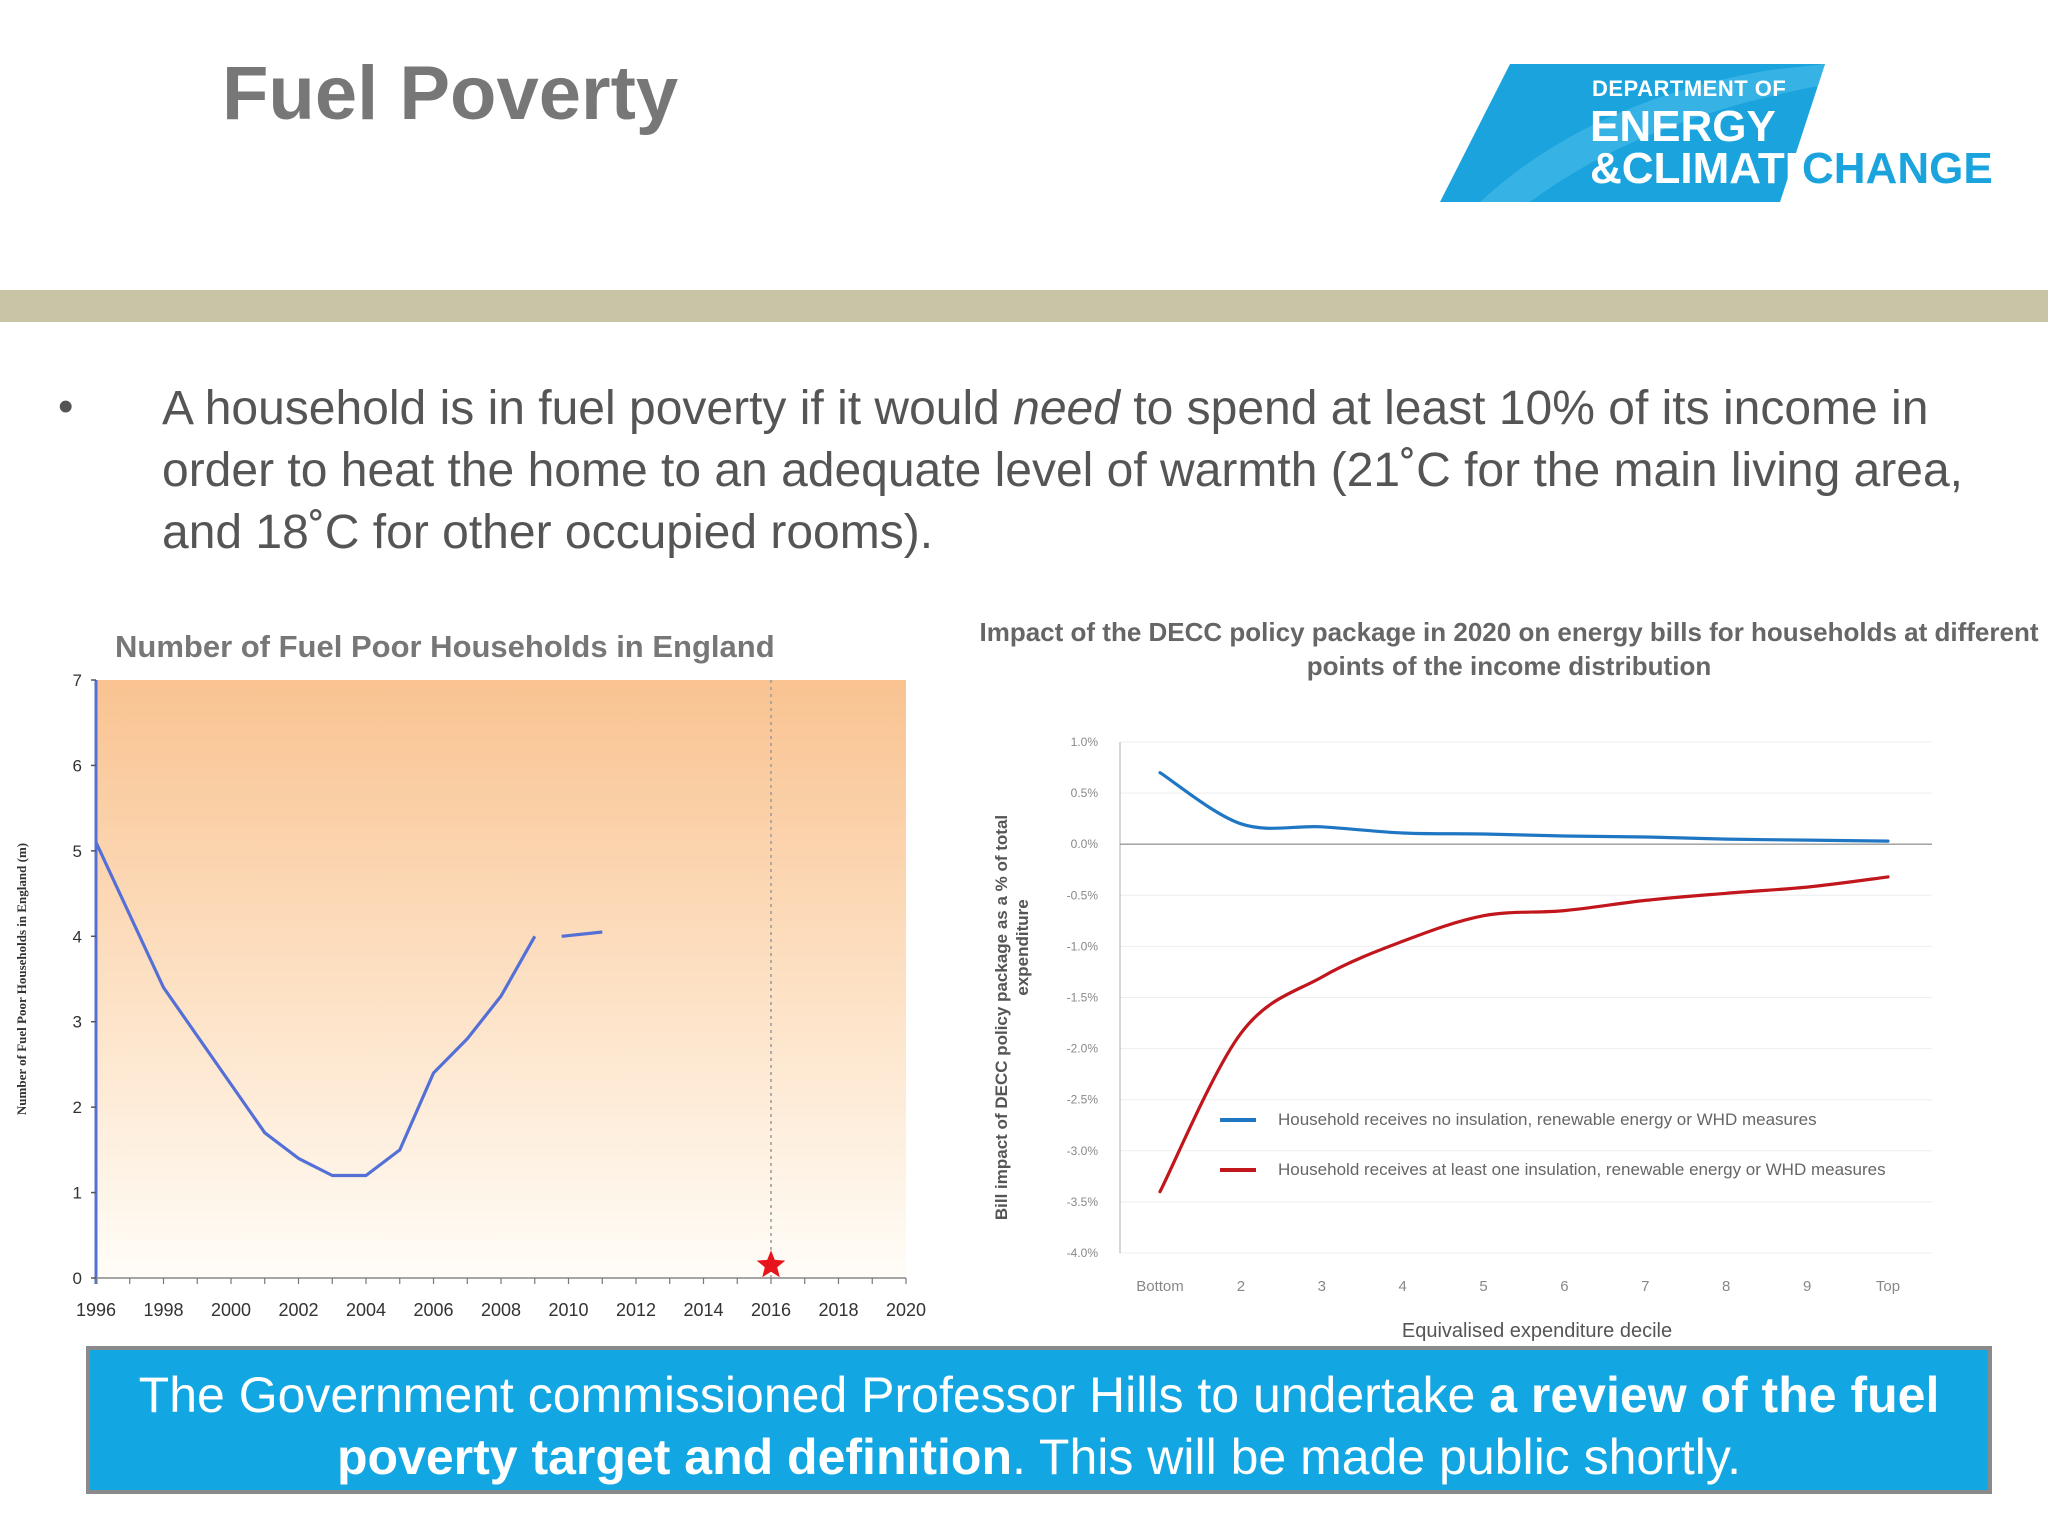  What do you see at coordinates (636, 1310) in the screenshot?
I see `chart1-x-tick-label: 2012` at bounding box center [636, 1310].